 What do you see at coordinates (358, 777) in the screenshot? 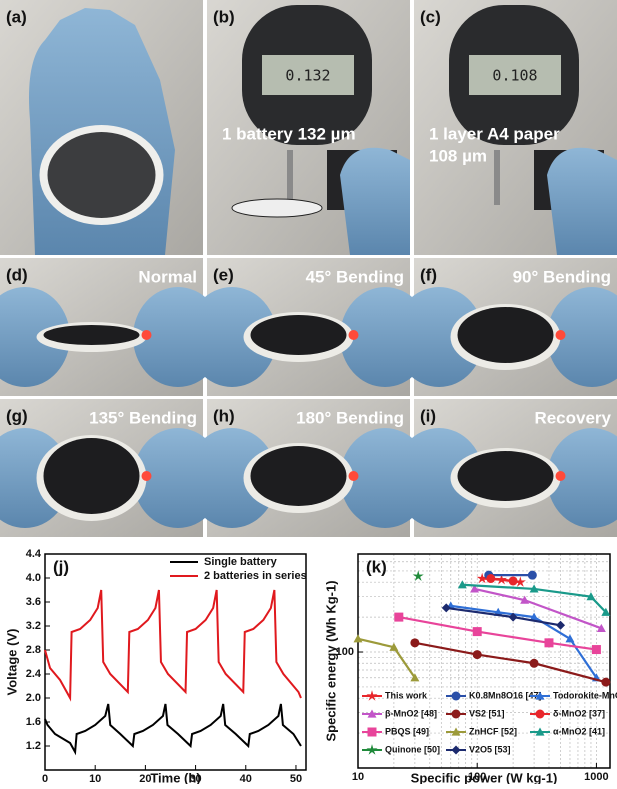
I see `x-tick-label: 10` at bounding box center [358, 777].